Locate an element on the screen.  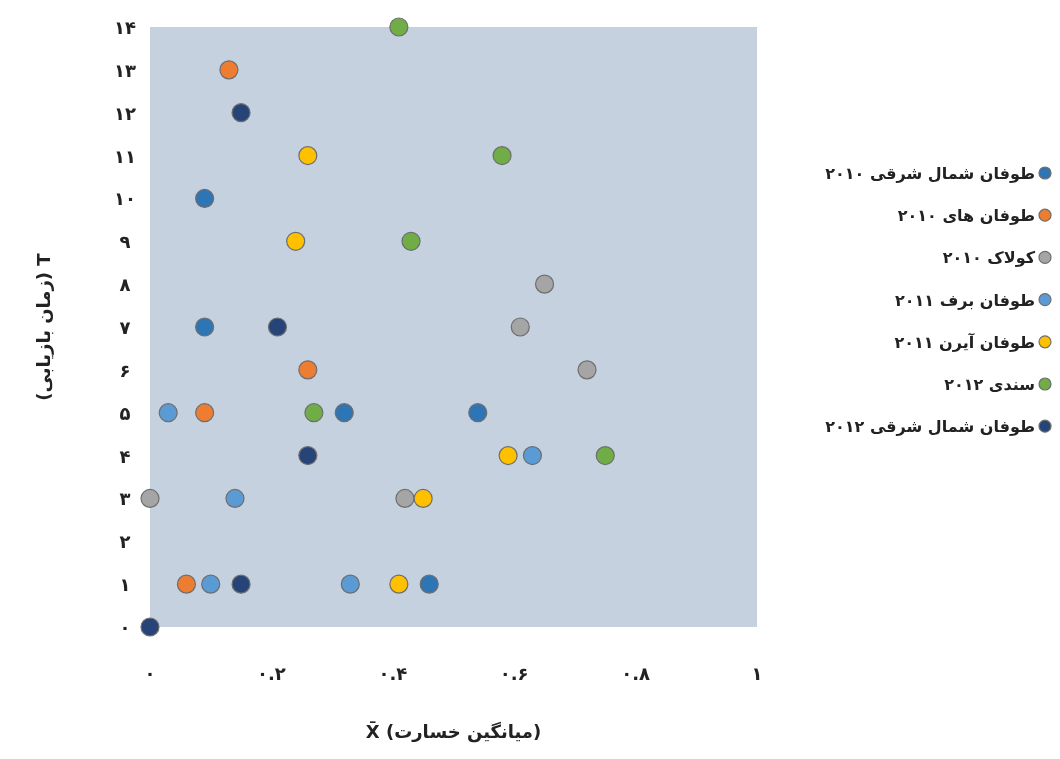
y-tick-label: ۱۰ is located at coordinates (125, 199).